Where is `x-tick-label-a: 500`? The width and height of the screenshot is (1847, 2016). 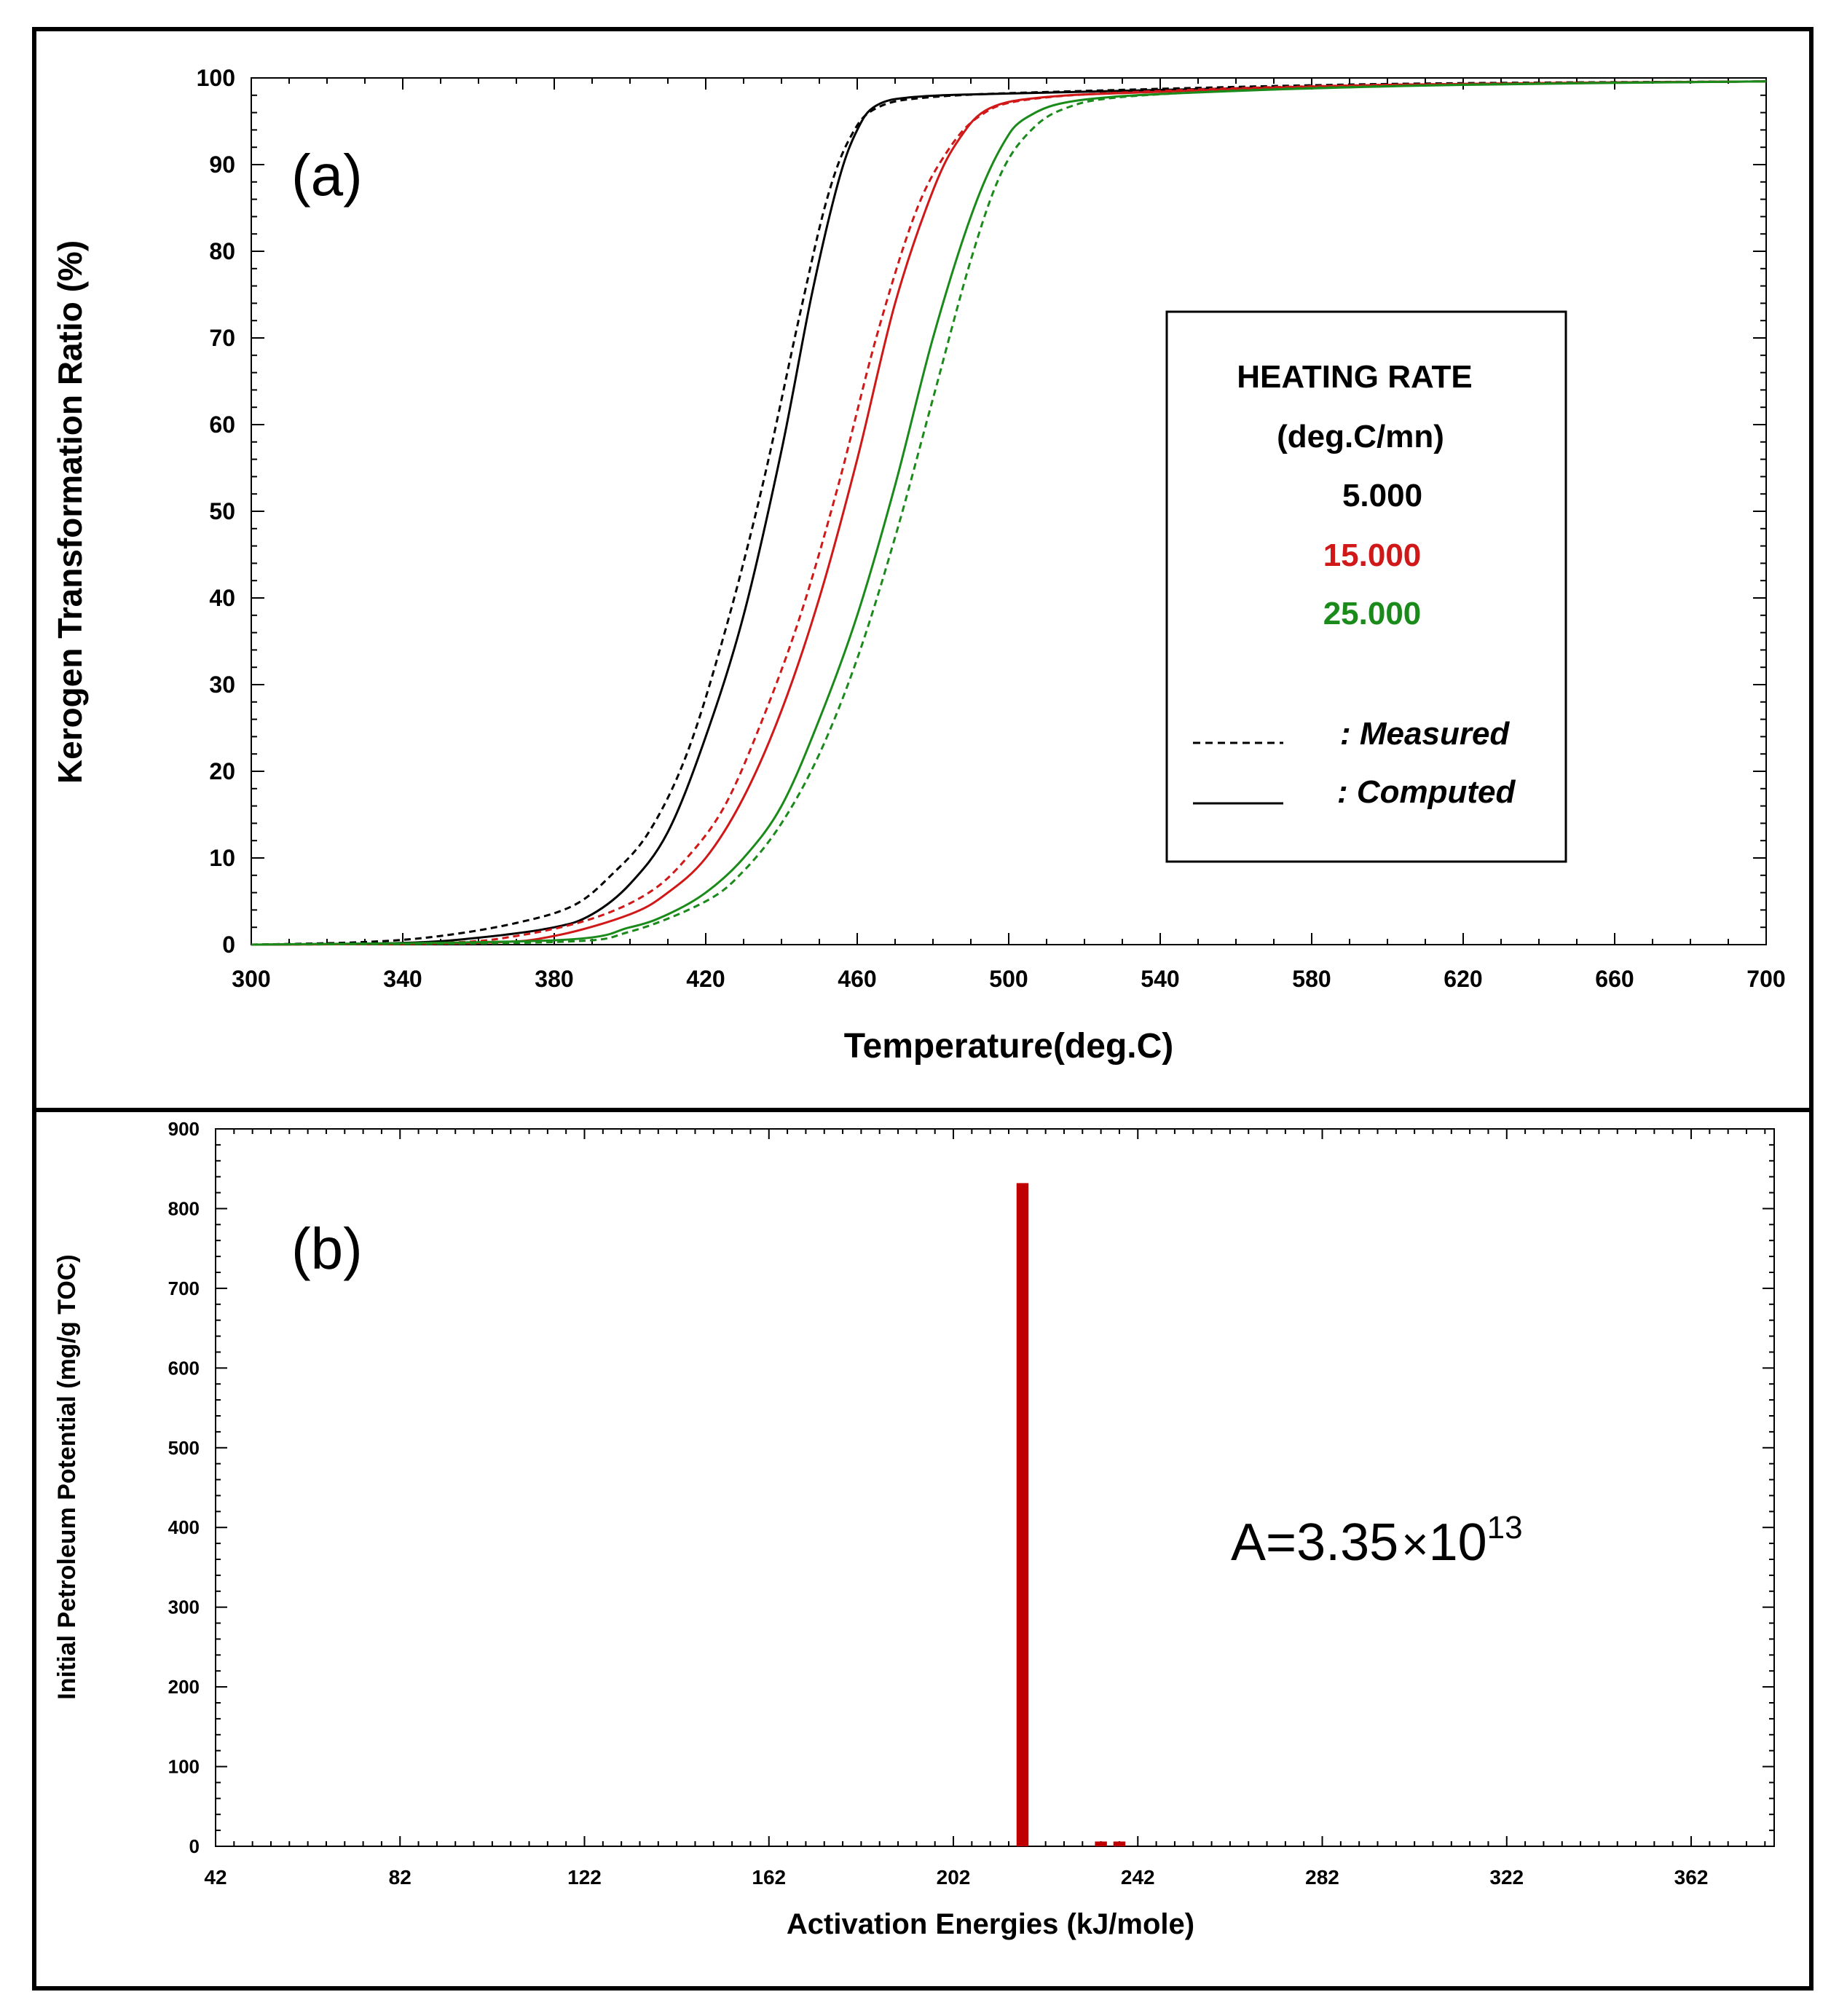 x-tick-label-a: 500 is located at coordinates (1008, 979).